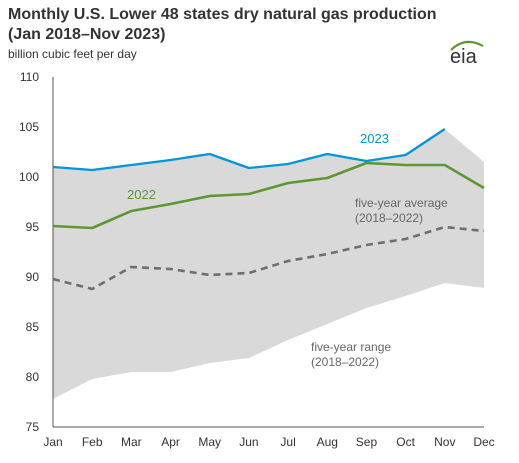 Image resolution: width=519 pixels, height=463 pixels. Describe the element at coordinates (467, 45) in the screenshot. I see `logo-arc-icon` at that location.